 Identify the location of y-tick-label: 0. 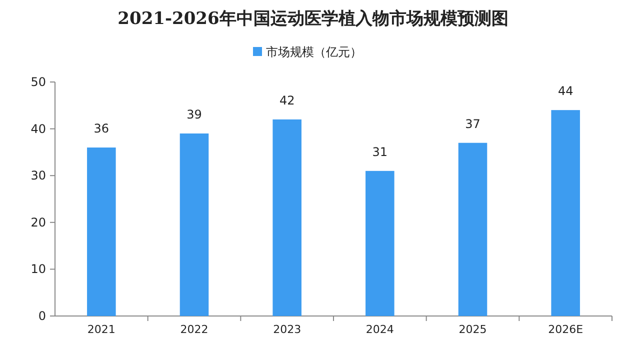
(42, 316).